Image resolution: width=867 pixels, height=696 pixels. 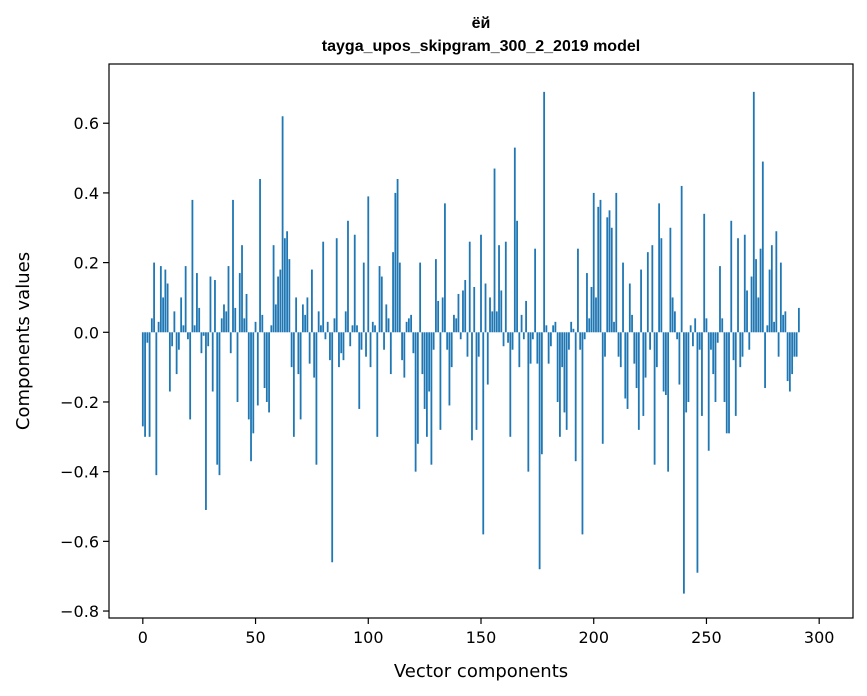 I want to click on x-tick-label-150: 150, so click(x=481, y=637).